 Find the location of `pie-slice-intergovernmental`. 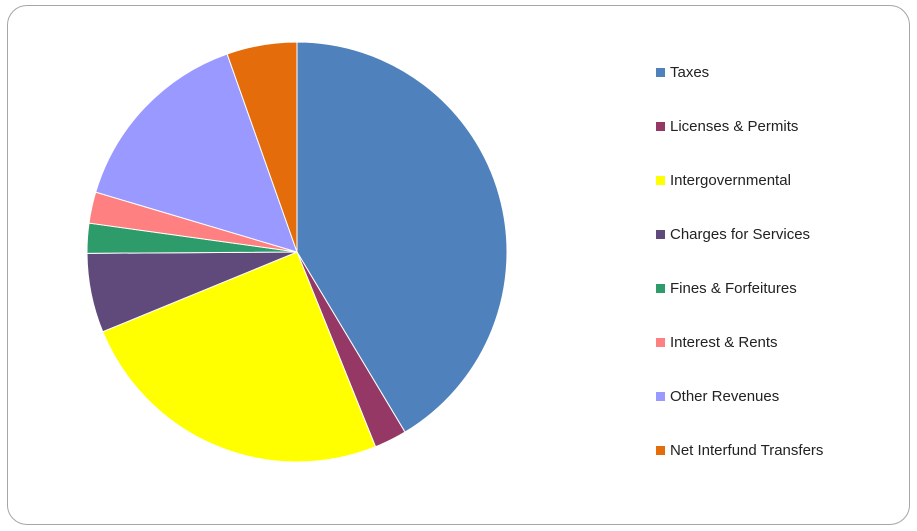

pie-slice-intergovernmental is located at coordinates (239, 357).